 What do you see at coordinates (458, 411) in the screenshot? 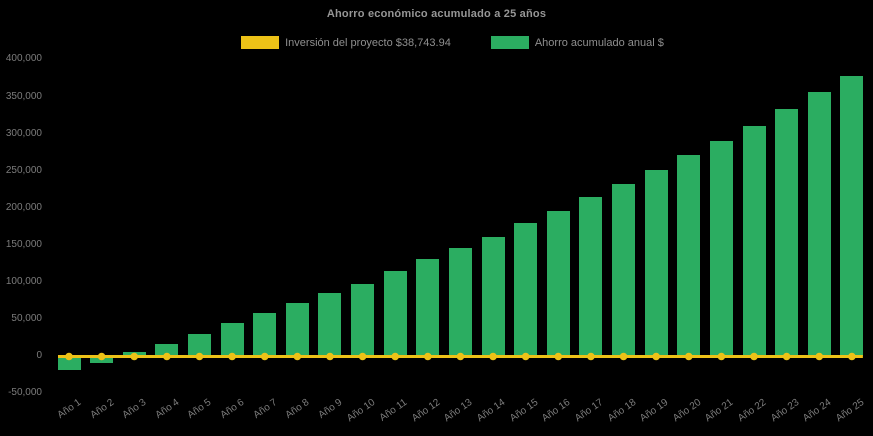
I see `x-axis-label: Año 13` at bounding box center [458, 411].